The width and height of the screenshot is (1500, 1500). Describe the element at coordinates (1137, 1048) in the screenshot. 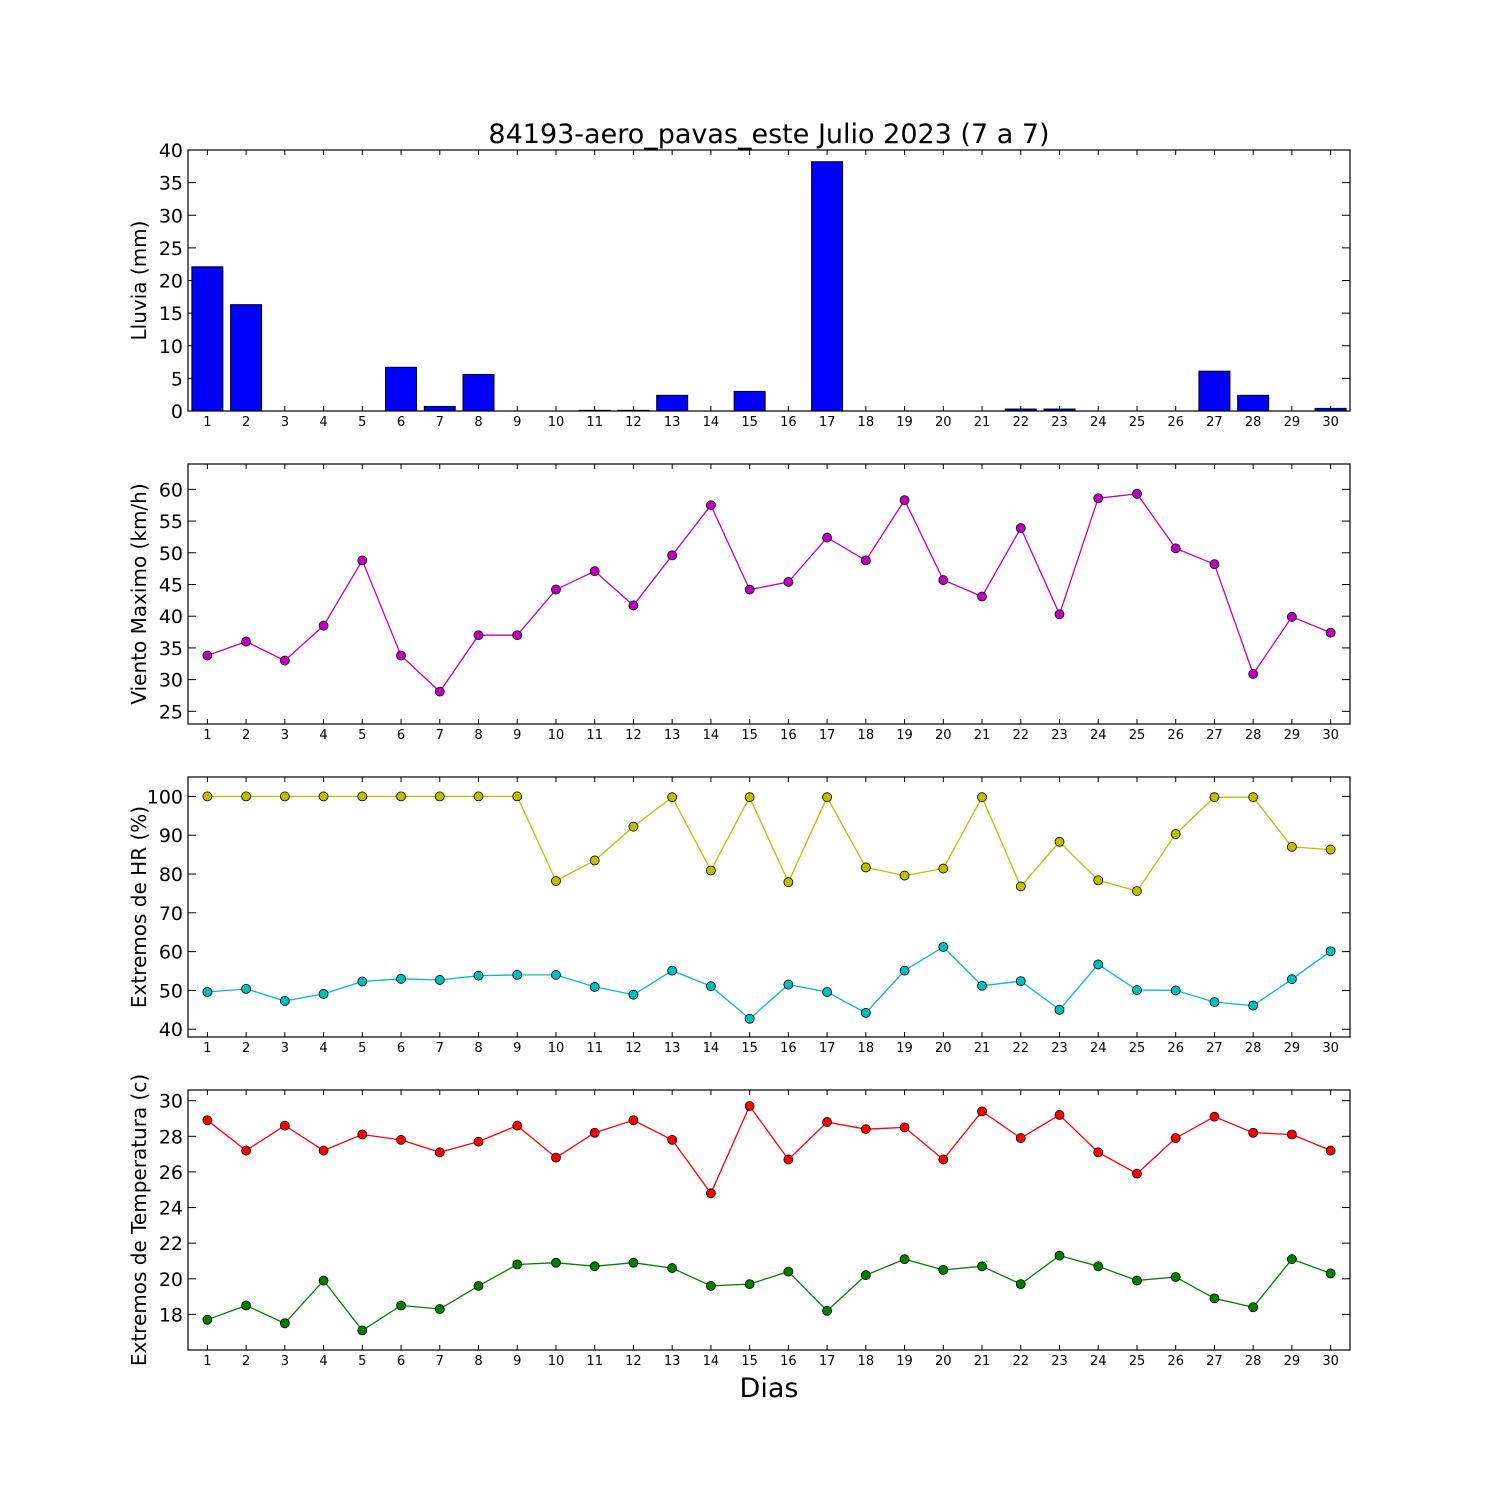

I see `x-tick-label: 25` at that location.